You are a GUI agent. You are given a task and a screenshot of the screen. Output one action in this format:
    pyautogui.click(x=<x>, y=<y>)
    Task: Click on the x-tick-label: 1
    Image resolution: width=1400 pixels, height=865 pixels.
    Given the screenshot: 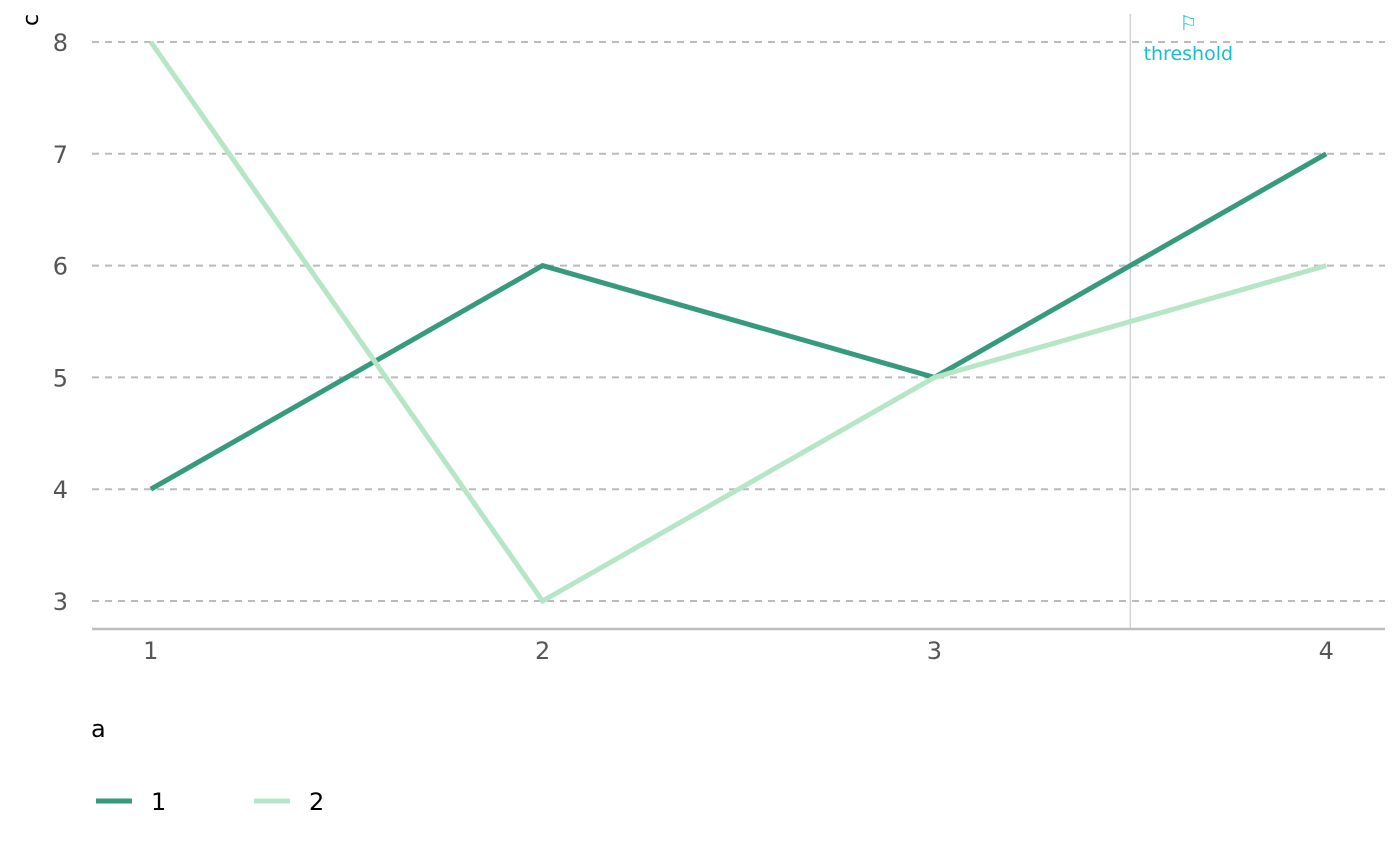 What is the action you would take?
    pyautogui.click(x=150, y=651)
    